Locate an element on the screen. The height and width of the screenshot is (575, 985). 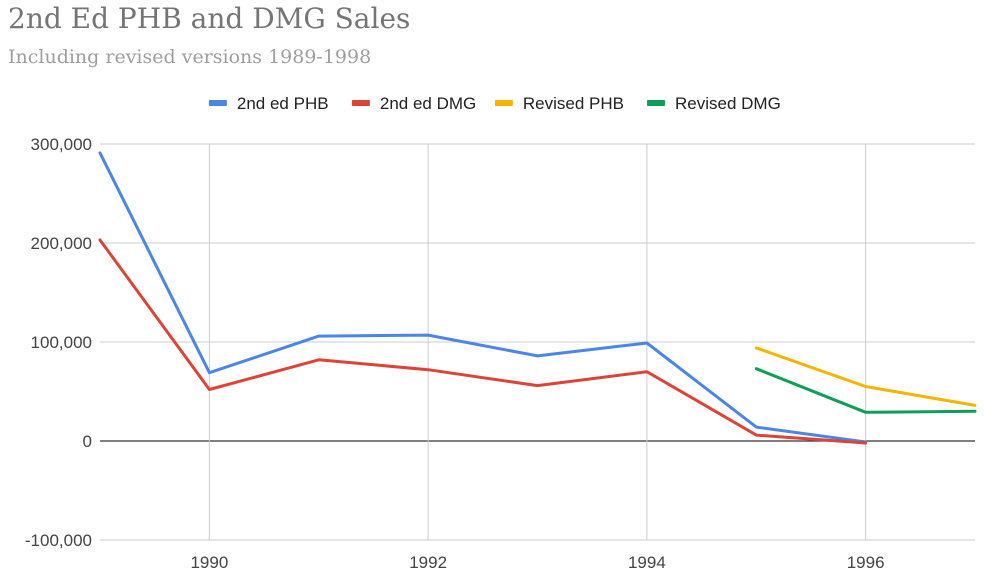
legend-label: Revised PHB is located at coordinates (573, 103).